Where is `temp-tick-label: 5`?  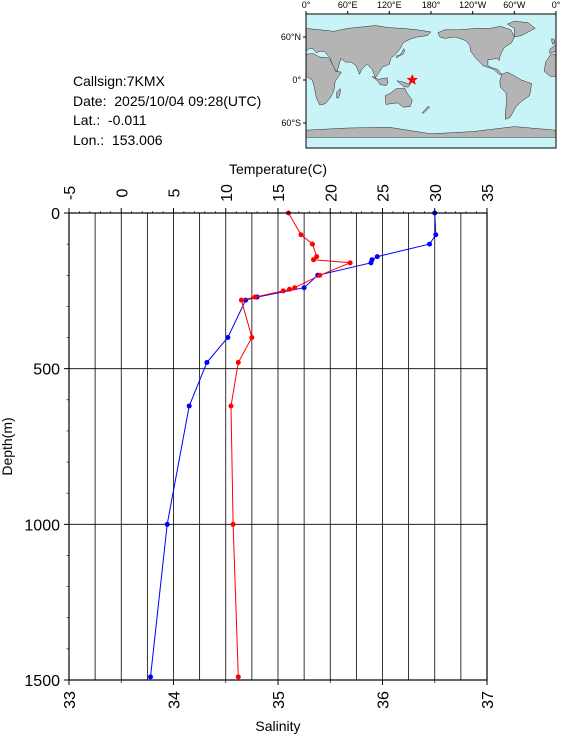
temp-tick-label: 5 is located at coordinates (175, 192).